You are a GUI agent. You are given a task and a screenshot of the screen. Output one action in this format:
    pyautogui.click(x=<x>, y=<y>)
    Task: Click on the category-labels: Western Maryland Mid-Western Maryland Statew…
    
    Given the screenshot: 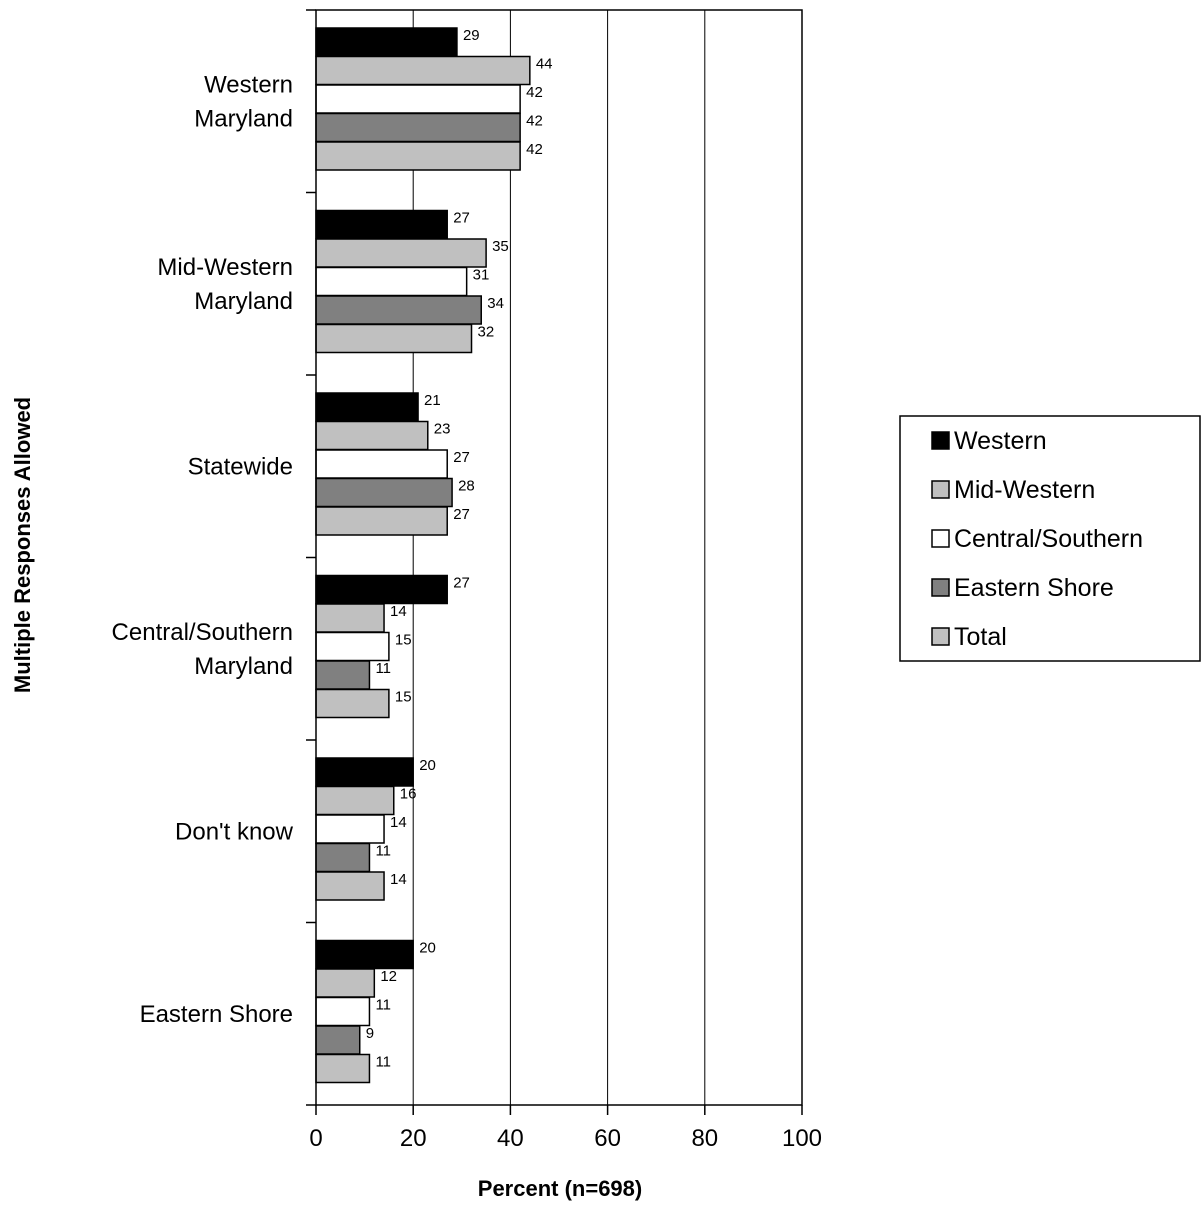 What is the action you would take?
    pyautogui.click(x=203, y=549)
    